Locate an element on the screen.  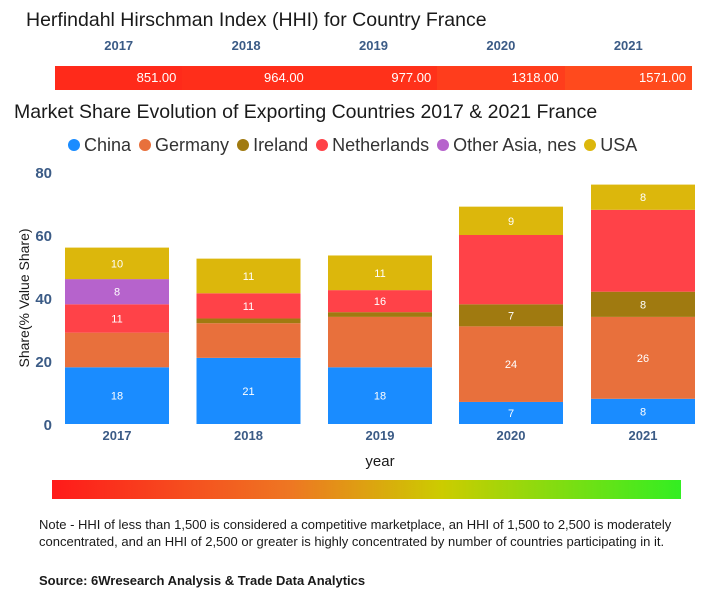
legend-item-usa: USA is located at coordinates (610, 145).